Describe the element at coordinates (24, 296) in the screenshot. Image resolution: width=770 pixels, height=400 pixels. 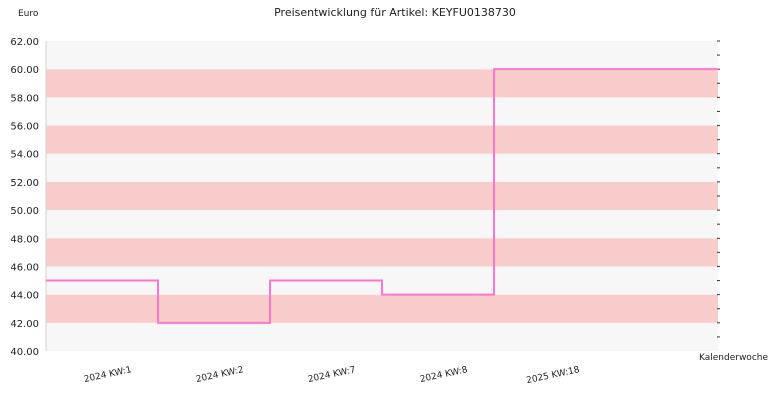
I see `y-tick-label: 44.00` at that location.